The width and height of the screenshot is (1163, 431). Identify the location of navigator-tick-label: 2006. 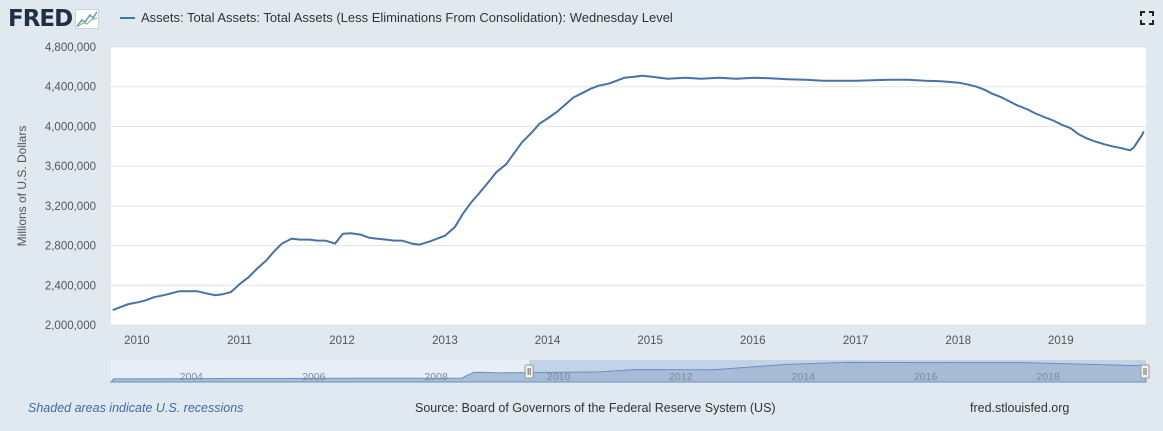
(314, 377).